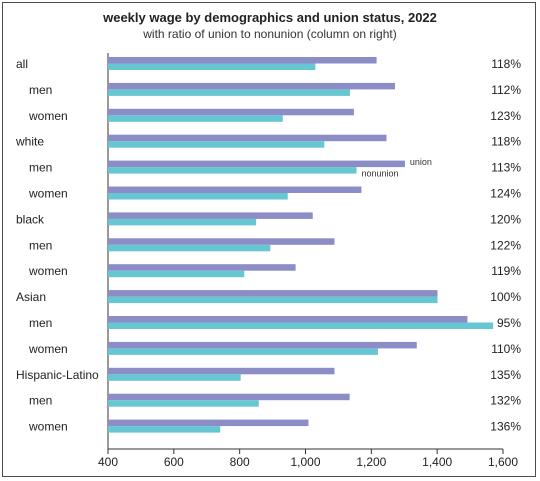 The height and width of the screenshot is (481, 540). Describe the element at coordinates (505, 194) in the screenshot. I see `ratio-label: 124%` at that location.